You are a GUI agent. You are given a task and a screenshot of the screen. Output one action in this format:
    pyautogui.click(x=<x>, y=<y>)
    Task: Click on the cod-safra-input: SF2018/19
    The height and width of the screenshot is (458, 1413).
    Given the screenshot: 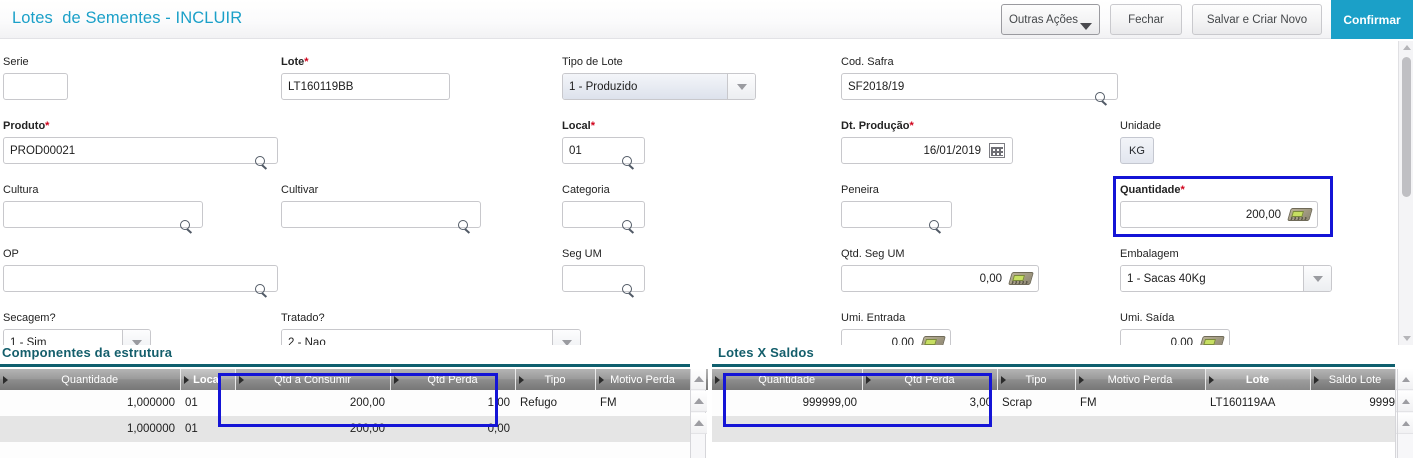 What is the action you would take?
    pyautogui.click(x=979, y=87)
    